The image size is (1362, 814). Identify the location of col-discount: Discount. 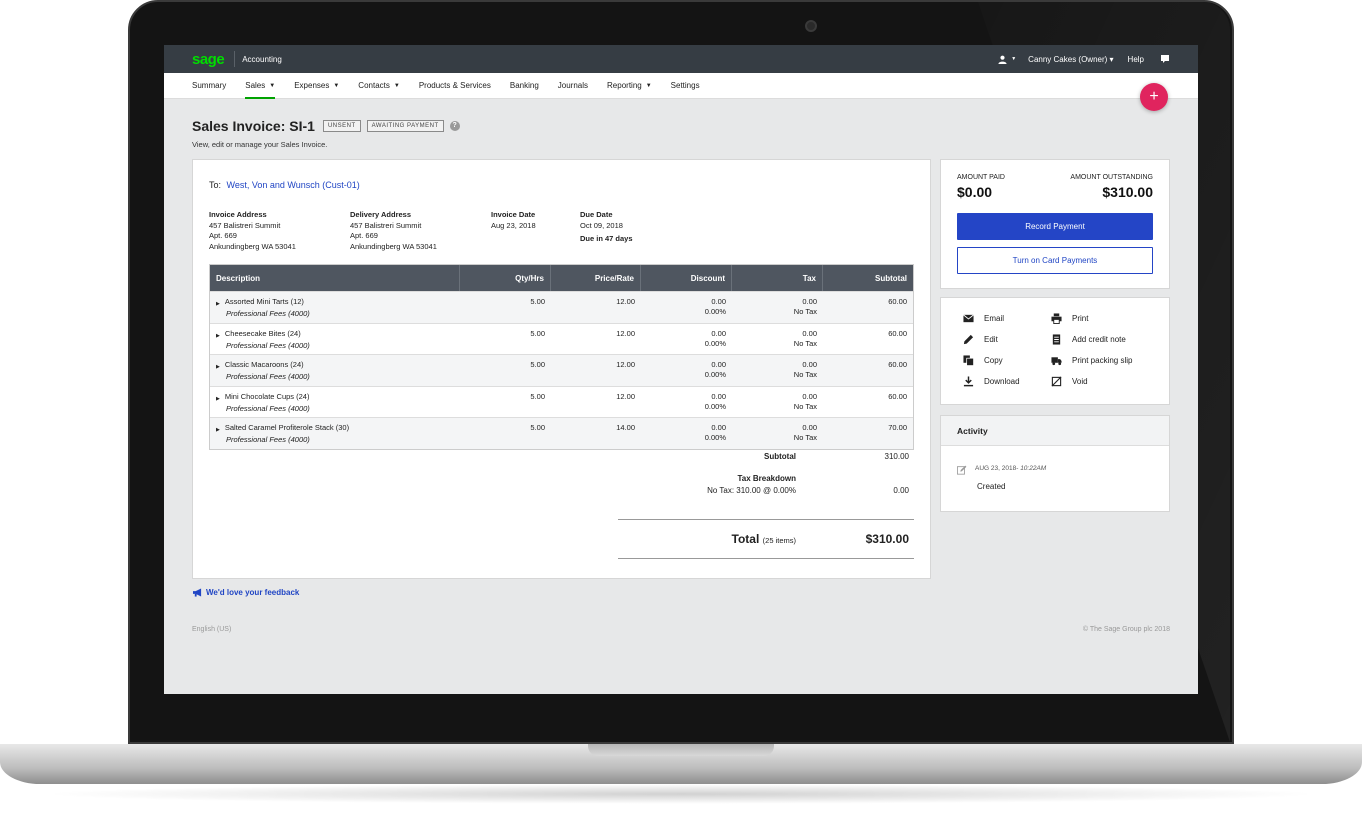
(686, 278).